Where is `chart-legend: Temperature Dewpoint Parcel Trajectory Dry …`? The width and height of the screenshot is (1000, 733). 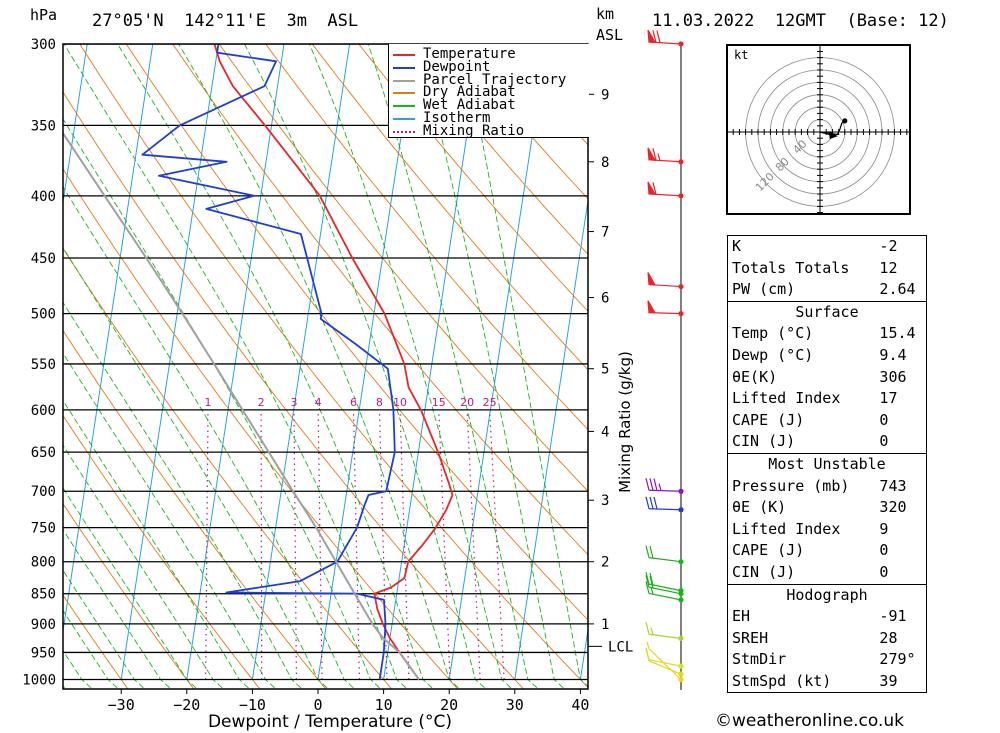 chart-legend: Temperature Dewpoint Parcel Trajectory Dry … is located at coordinates (488, 91).